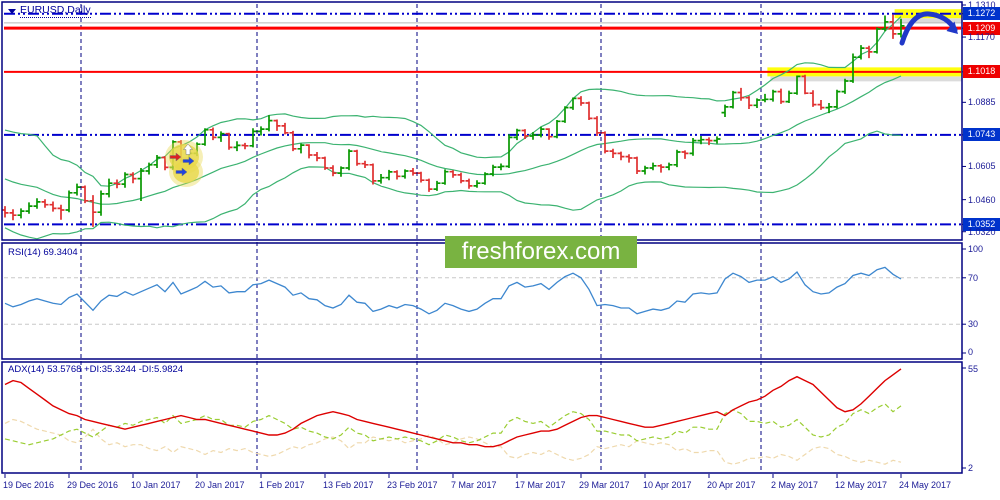  I want to click on adx-line, so click(453, 408).